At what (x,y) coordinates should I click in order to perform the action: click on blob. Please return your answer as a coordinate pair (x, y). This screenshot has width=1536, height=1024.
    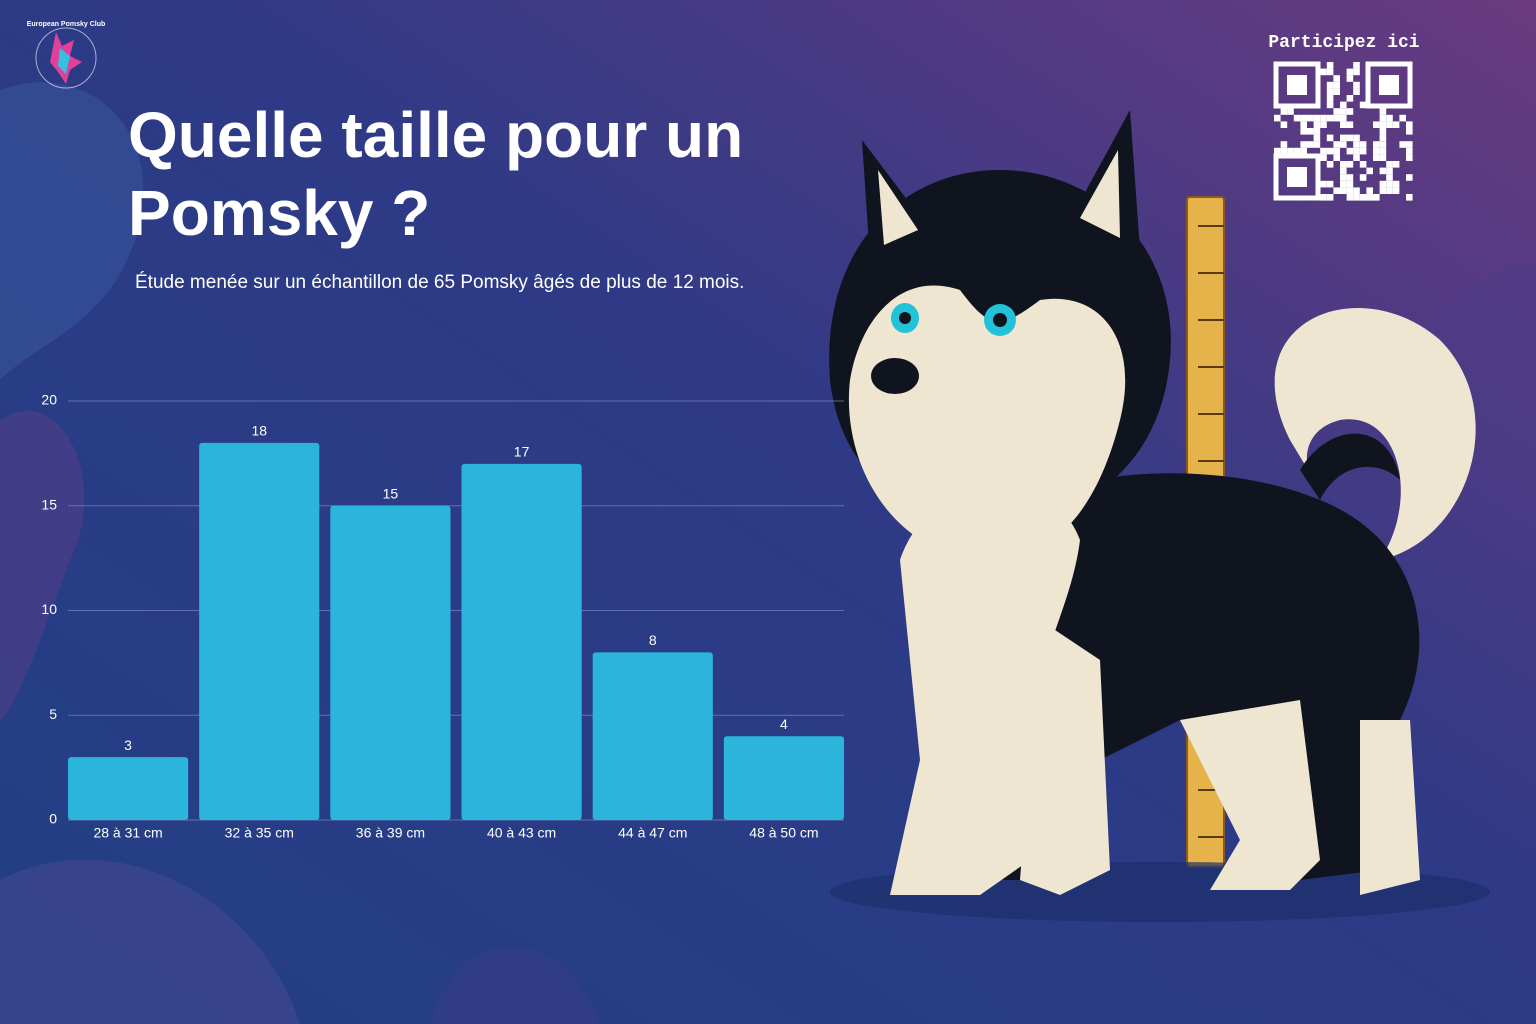
    Looking at the image, I should click on (72, 231).